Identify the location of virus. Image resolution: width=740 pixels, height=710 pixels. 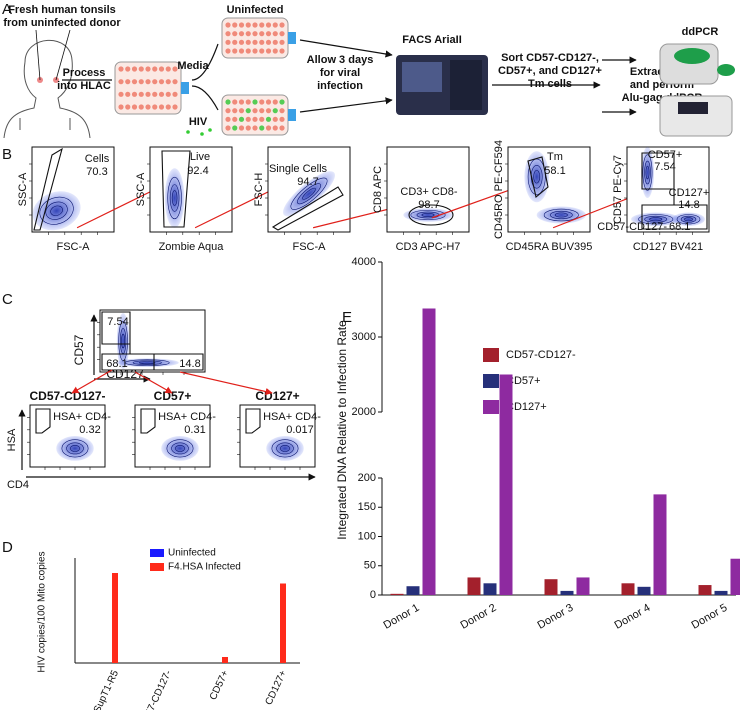
(202, 134).